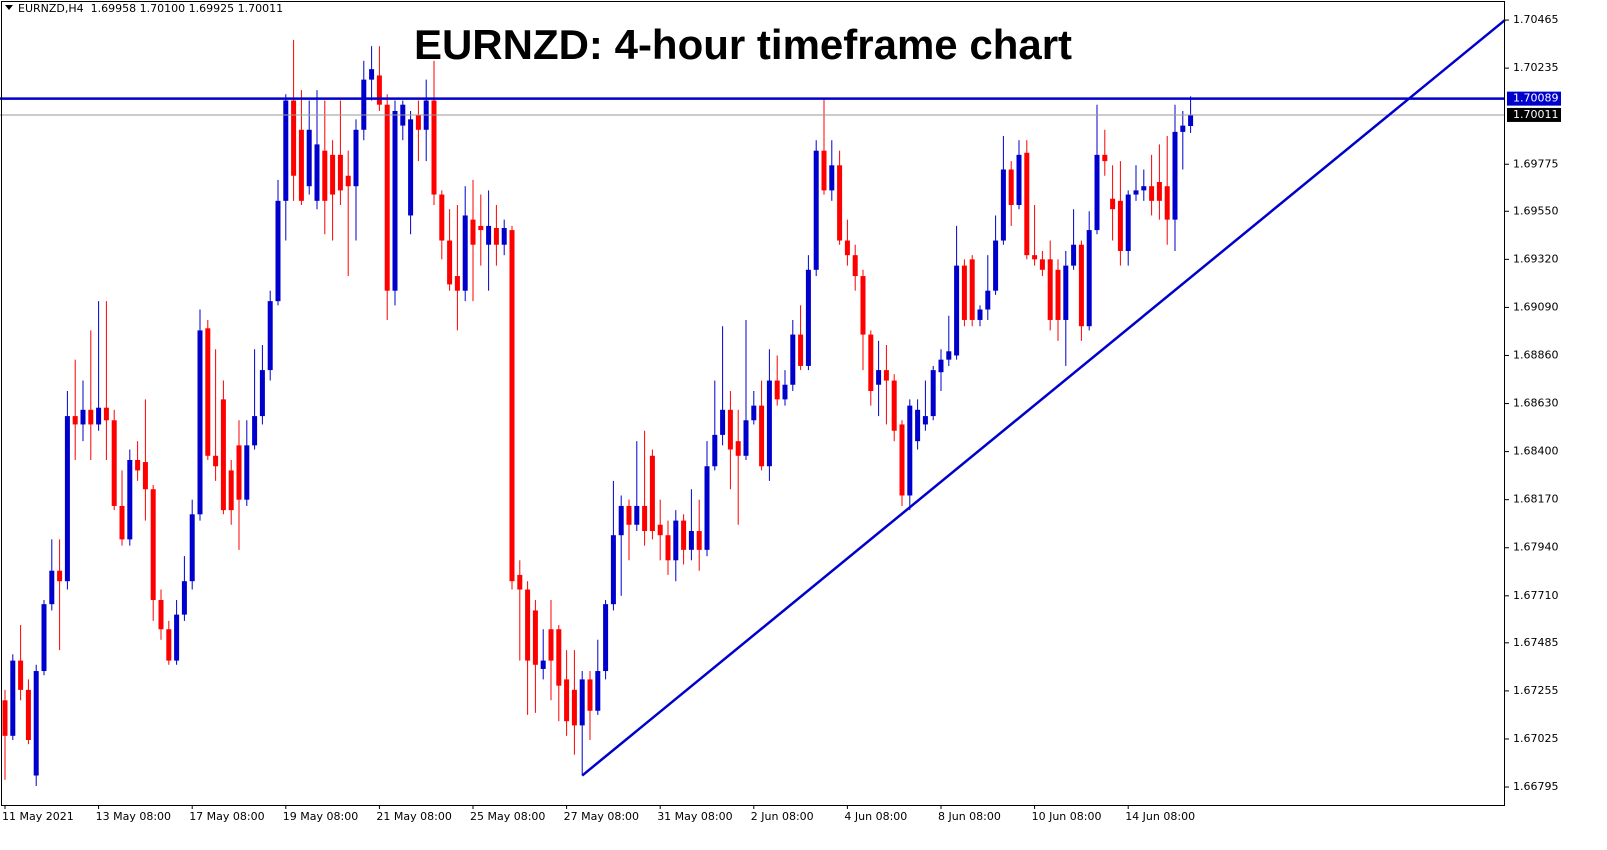  What do you see at coordinates (694, 816) in the screenshot?
I see `x-tick-label: 31 May 08:00` at bounding box center [694, 816].